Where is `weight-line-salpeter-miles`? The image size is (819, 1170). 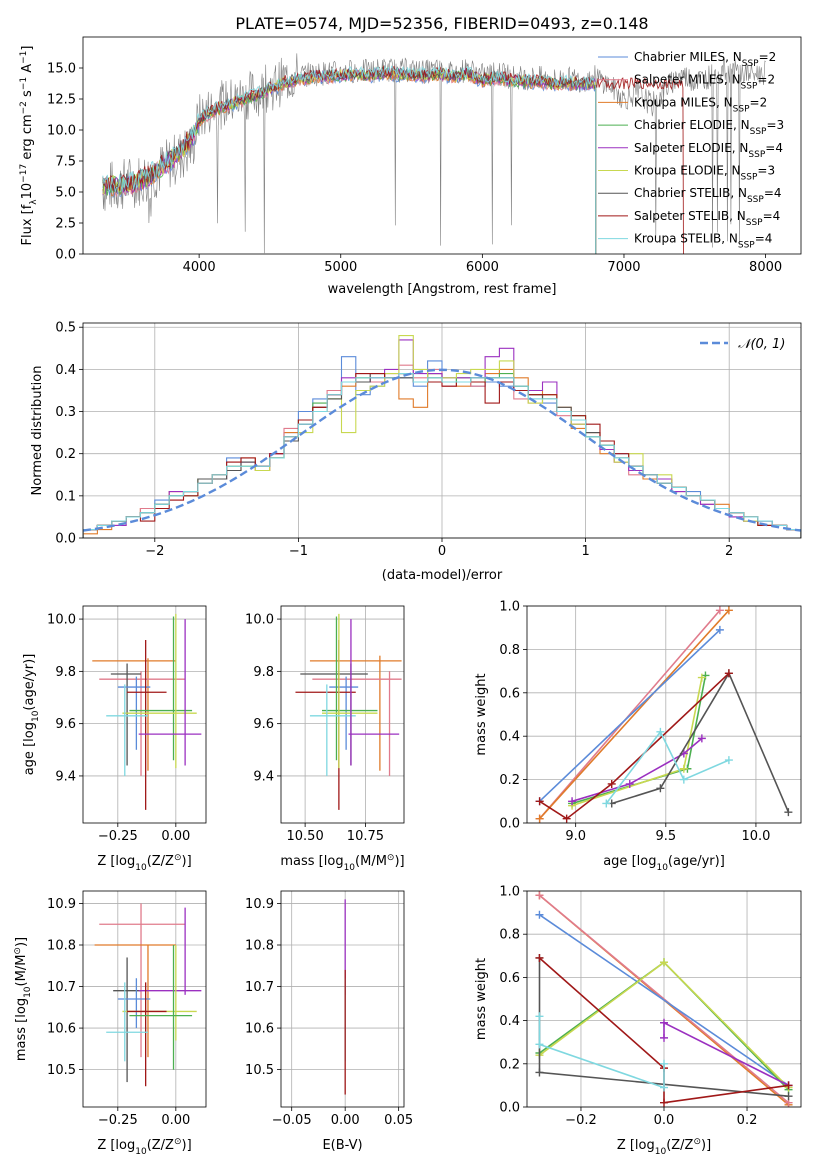
weight-line-salpeter-miles is located at coordinates (664, 999).